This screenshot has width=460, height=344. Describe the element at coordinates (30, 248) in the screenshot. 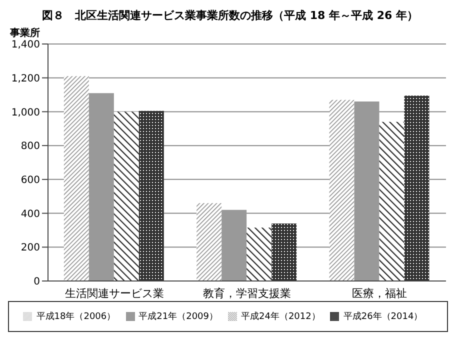

I see `y-tick-label: 200` at that location.